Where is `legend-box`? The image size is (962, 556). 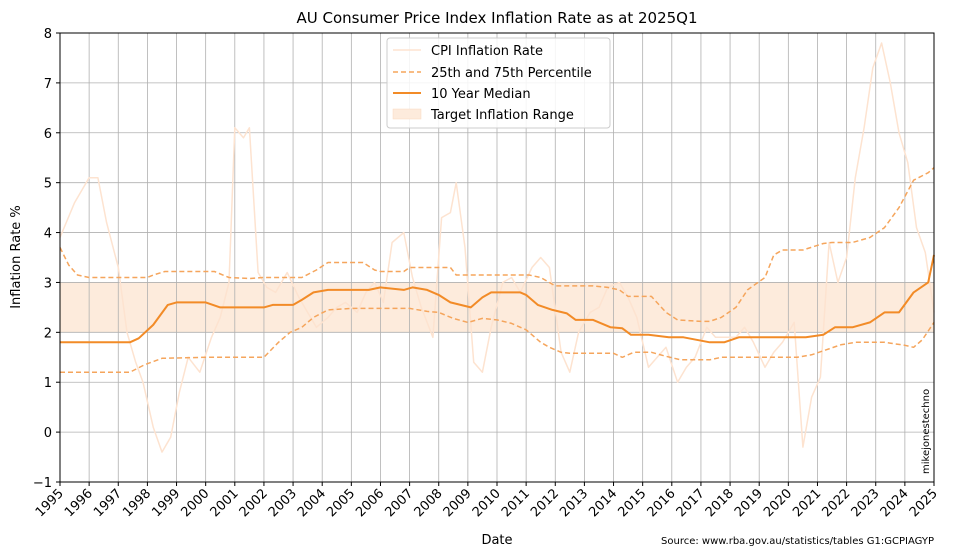 legend-box is located at coordinates (498, 83).